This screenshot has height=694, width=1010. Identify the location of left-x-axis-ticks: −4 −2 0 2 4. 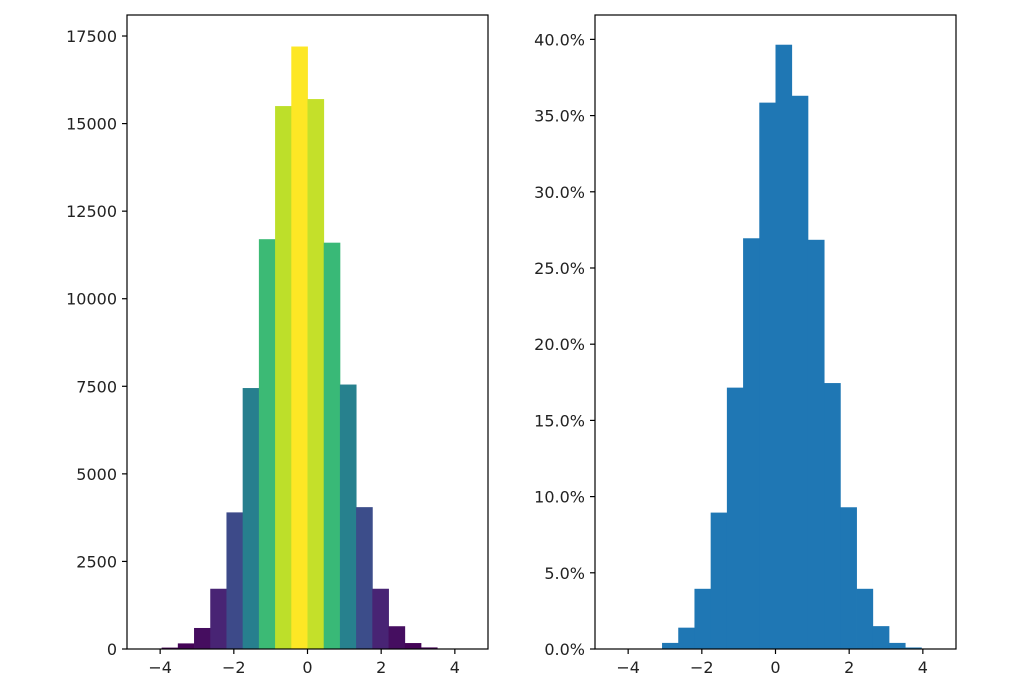
(304, 663).